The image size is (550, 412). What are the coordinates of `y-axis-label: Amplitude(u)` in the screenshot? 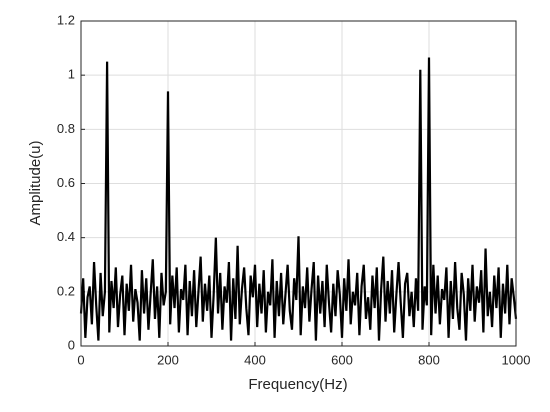 It's located at (35, 182).